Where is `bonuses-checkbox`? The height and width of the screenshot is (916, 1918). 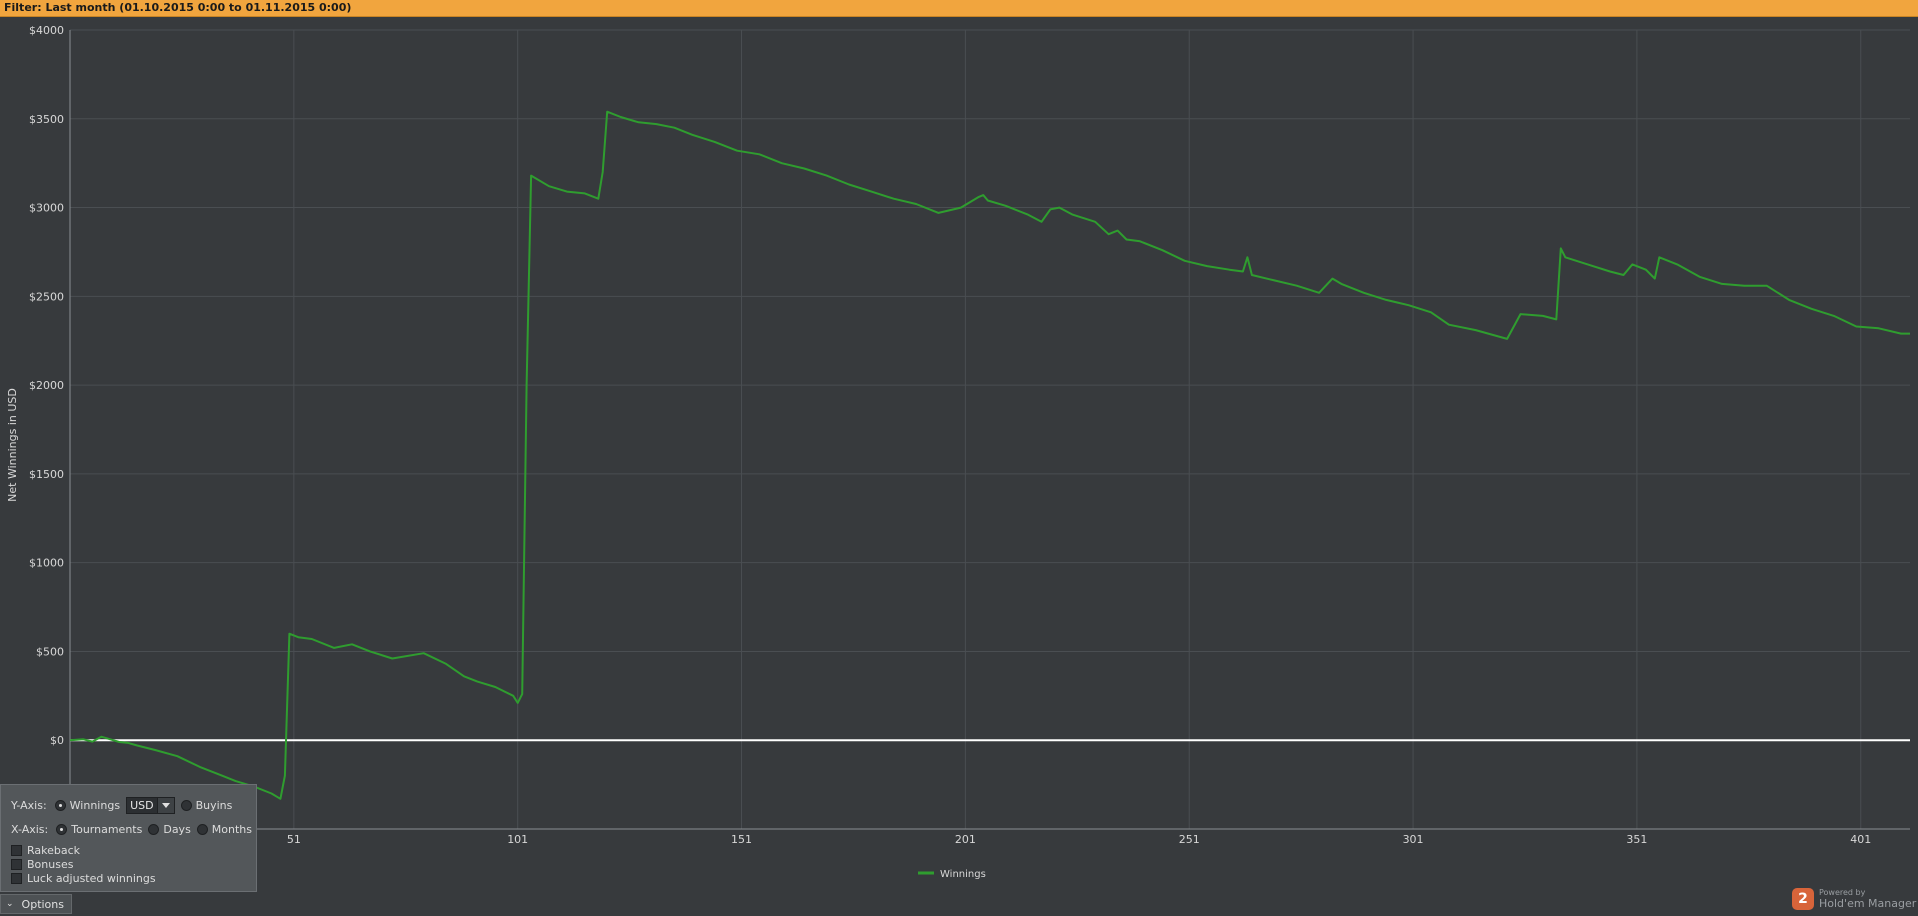 bonuses-checkbox is located at coordinates (16, 864).